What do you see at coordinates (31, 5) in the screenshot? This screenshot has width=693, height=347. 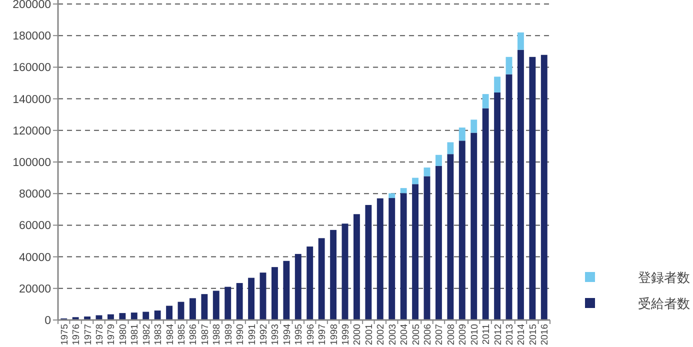 I see `y-tick-label: 200000` at bounding box center [31, 5].